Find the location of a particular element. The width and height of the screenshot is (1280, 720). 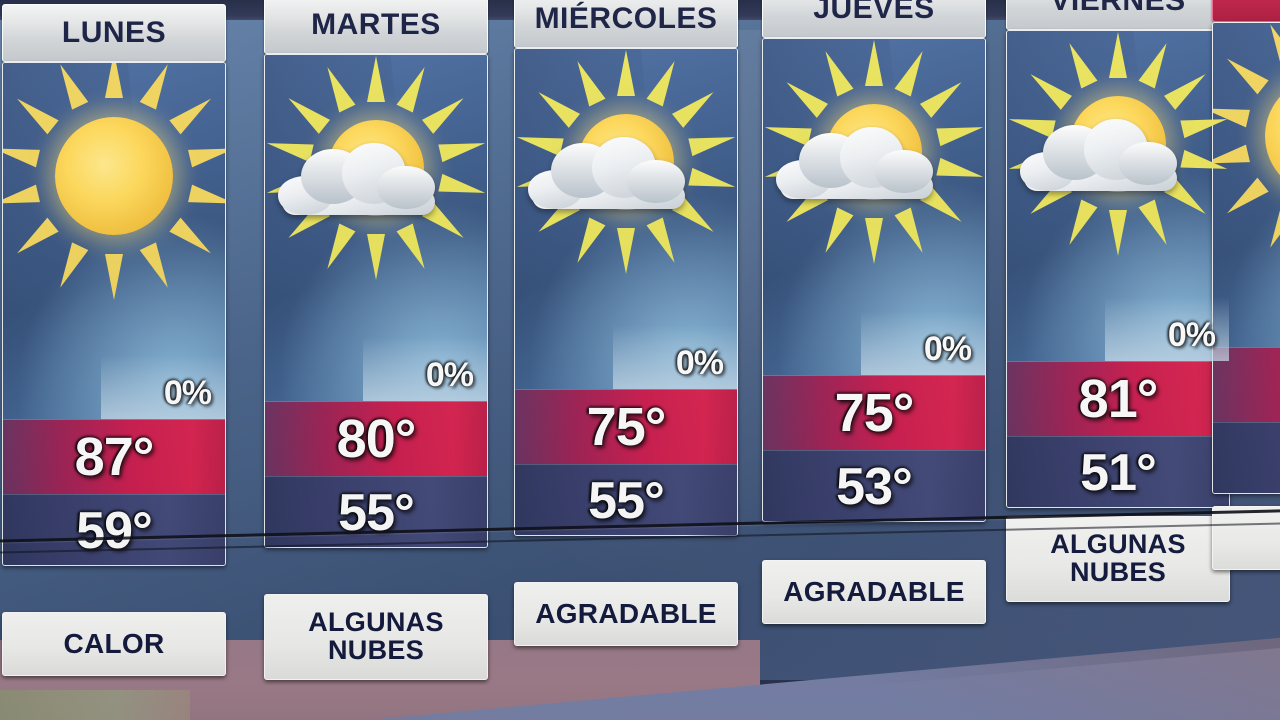

day-name: JUEVES is located at coordinates (874, 12).